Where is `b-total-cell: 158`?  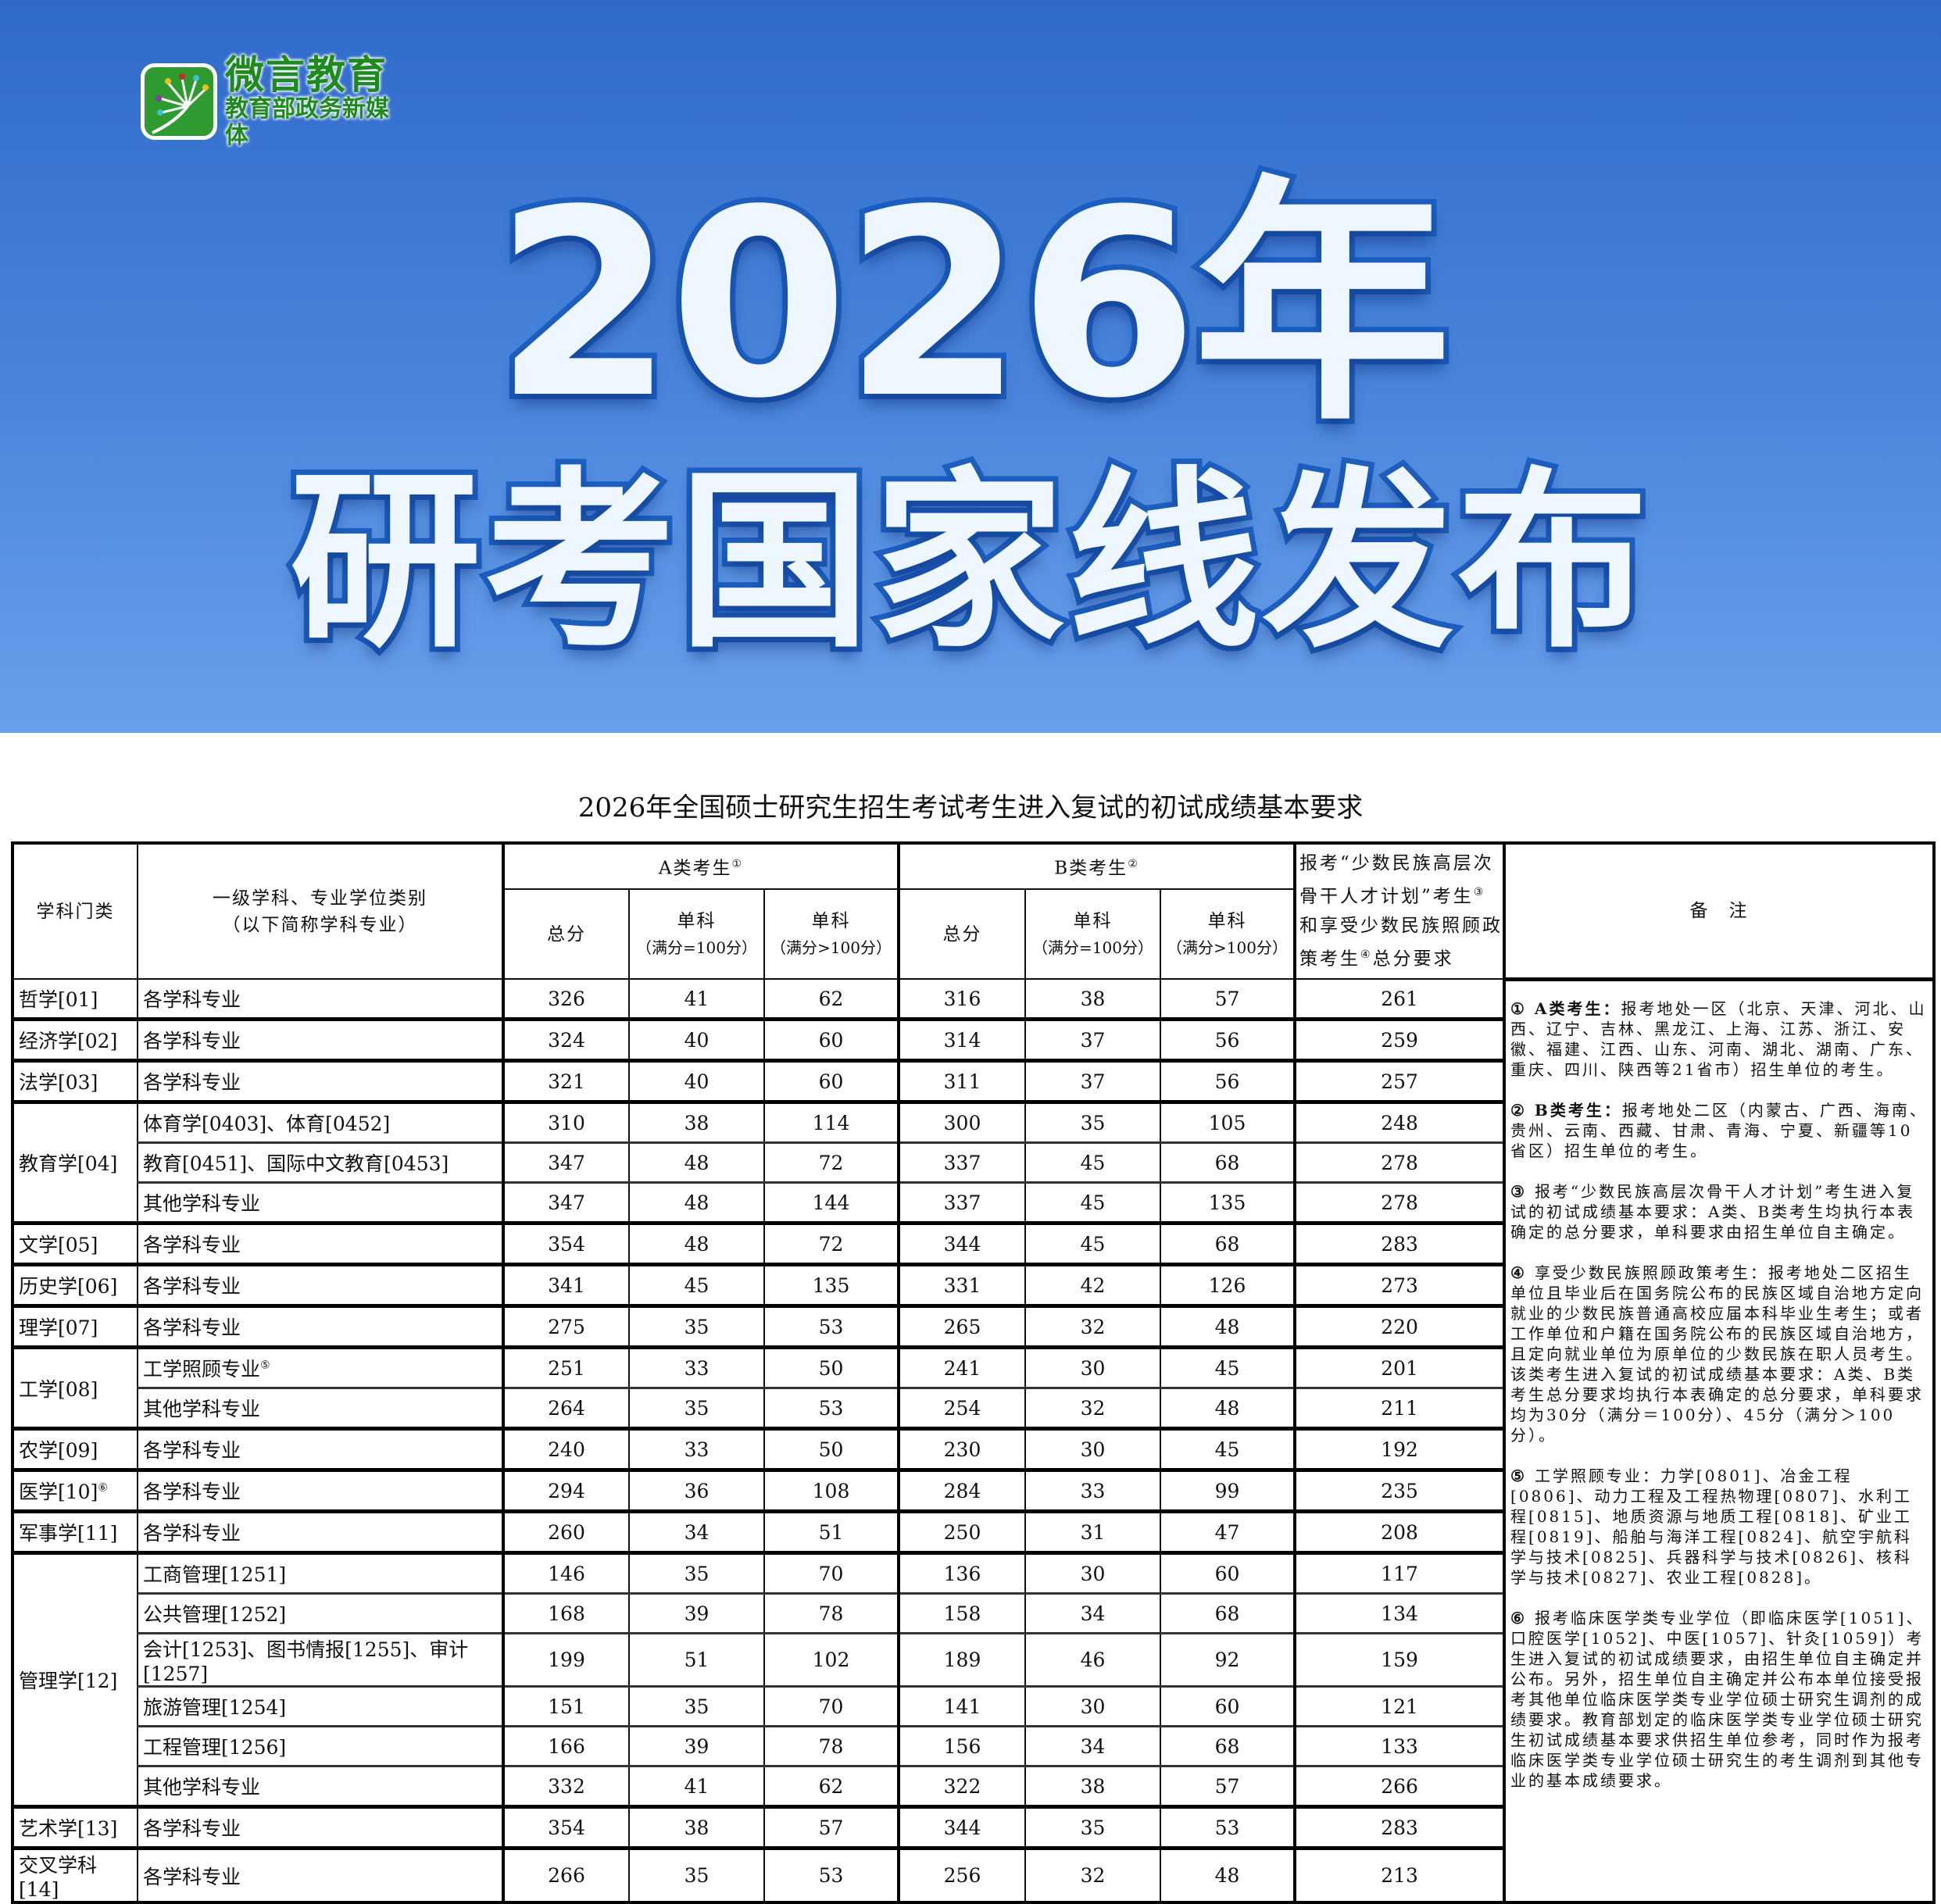 b-total-cell: 158 is located at coordinates (962, 1613).